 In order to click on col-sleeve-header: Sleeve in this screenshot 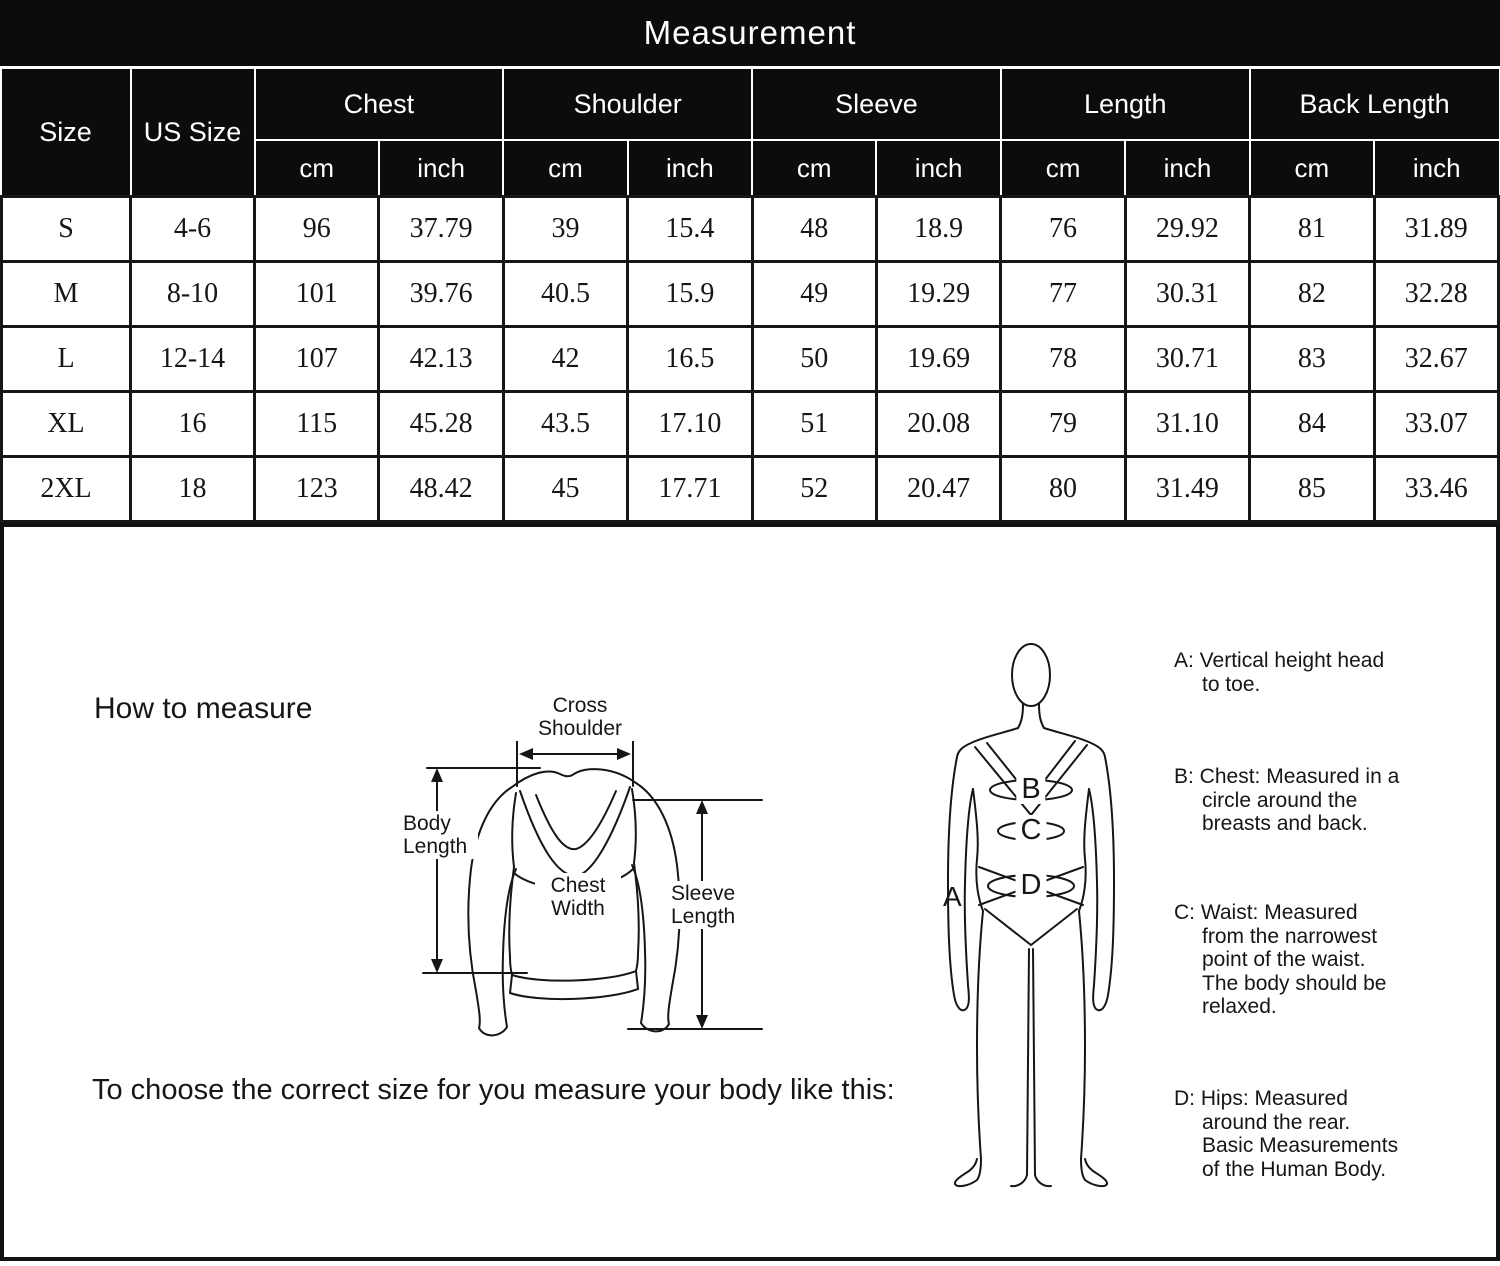, I will do `click(876, 105)`.